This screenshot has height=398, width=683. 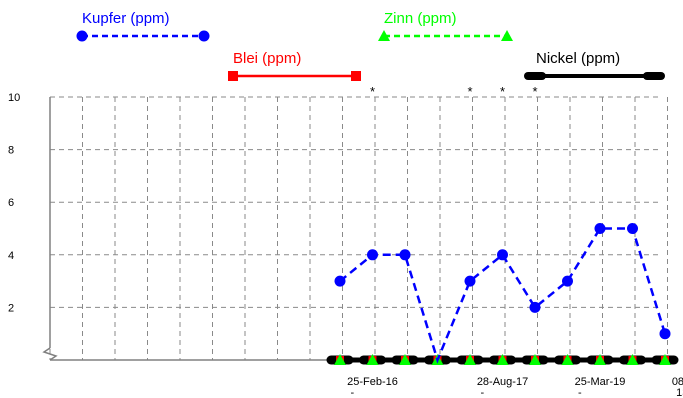 What do you see at coordinates (126, 18) in the screenshot?
I see `legend-label-circle: Kupfer (ppm)` at bounding box center [126, 18].